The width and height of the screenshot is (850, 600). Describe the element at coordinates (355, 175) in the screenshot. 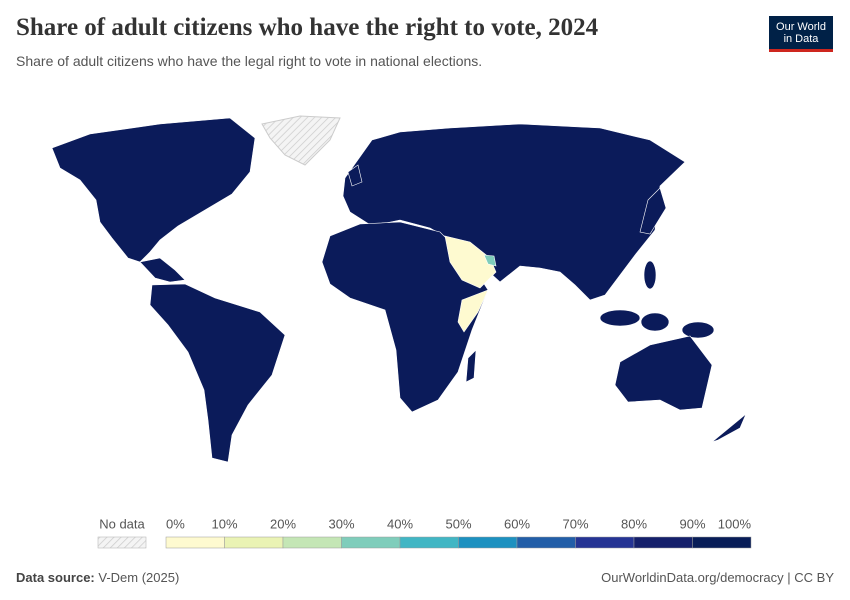

I see `uk` at that location.